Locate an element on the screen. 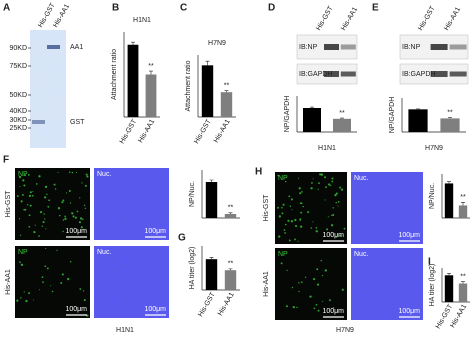 The image size is (474, 337). channel-label: Nuc. is located at coordinates (361, 254).